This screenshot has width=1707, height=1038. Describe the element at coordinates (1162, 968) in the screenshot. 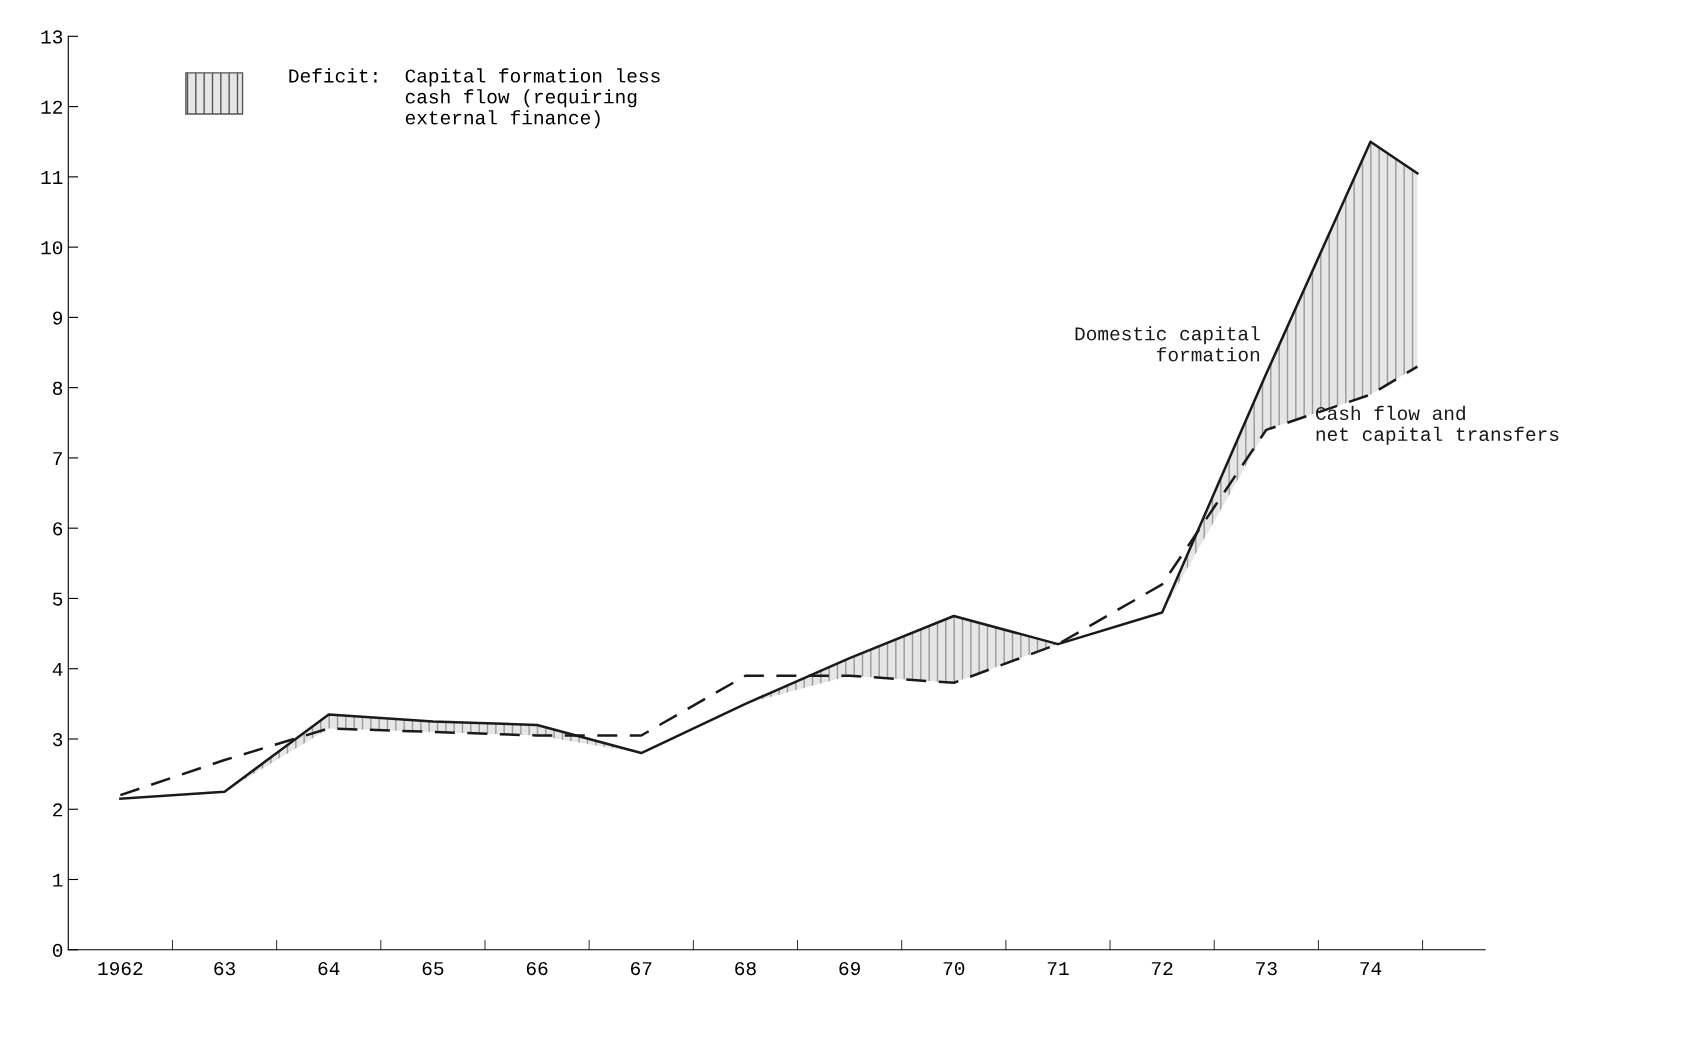

I see `x-tick-label: 72` at that location.